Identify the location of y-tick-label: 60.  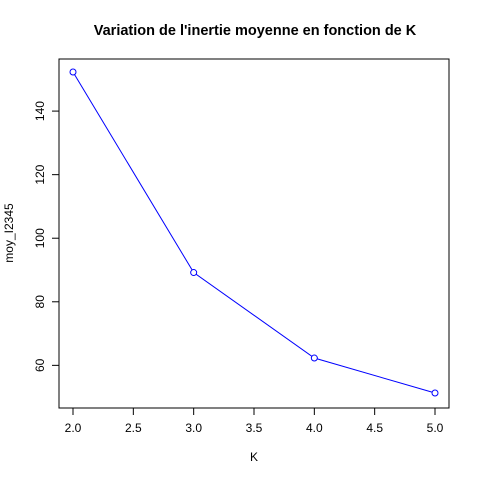
(40, 365).